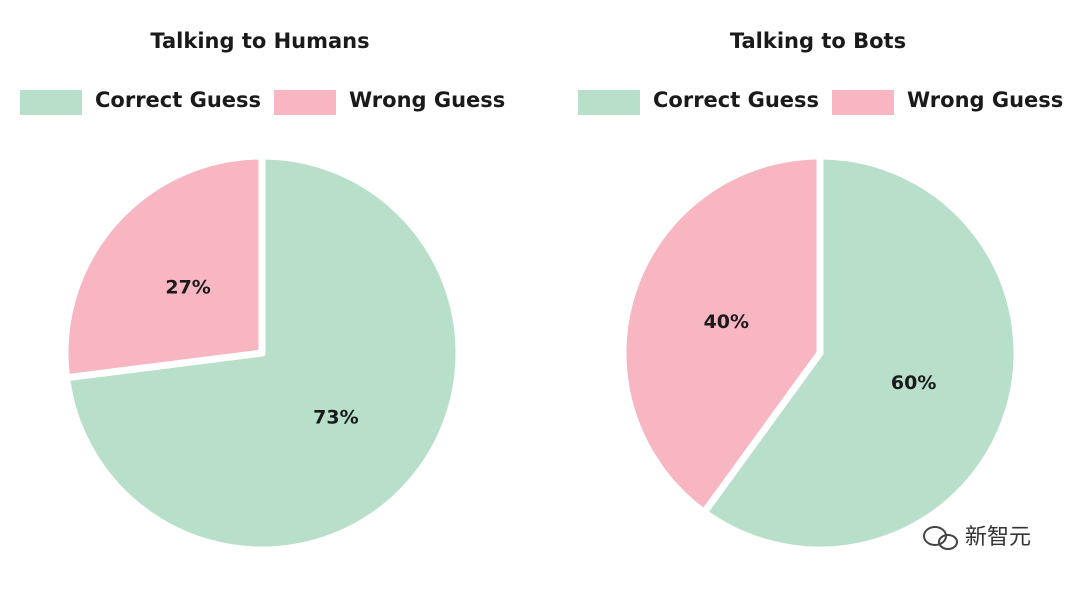 The height and width of the screenshot is (589, 1080). Describe the element at coordinates (913, 383) in the screenshot. I see `value-label: 60%` at that location.